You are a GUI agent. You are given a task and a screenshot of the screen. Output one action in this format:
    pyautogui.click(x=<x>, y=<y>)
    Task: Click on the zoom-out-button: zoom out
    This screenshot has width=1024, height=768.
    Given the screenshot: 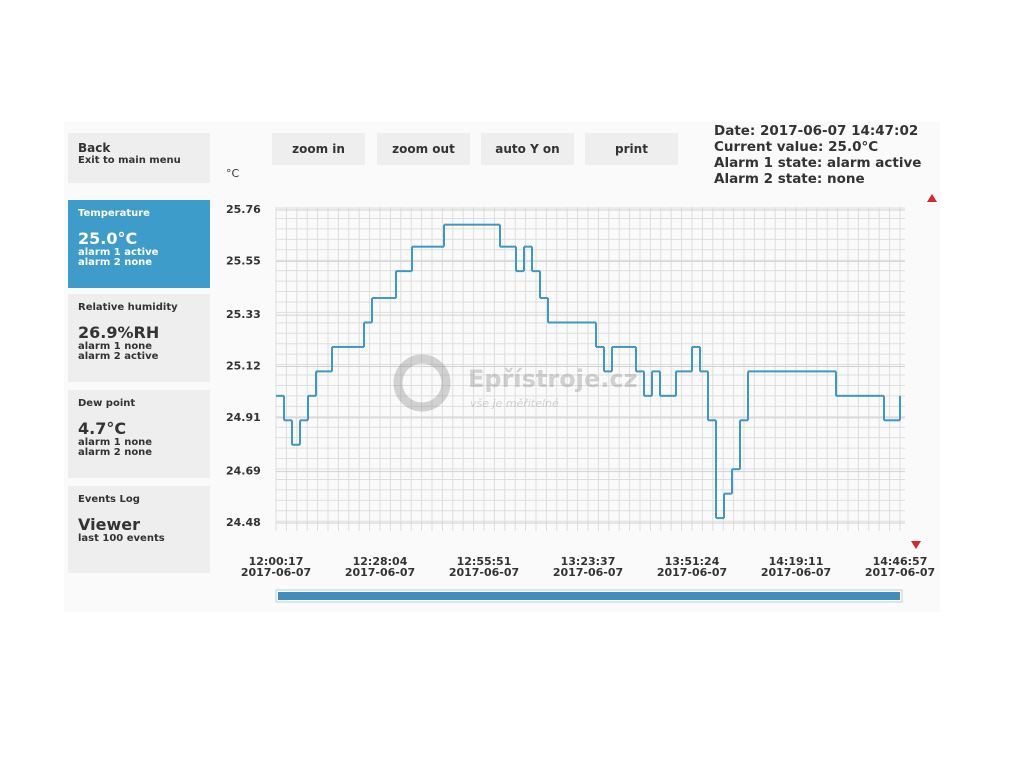 What is the action you would take?
    pyautogui.click(x=423, y=149)
    